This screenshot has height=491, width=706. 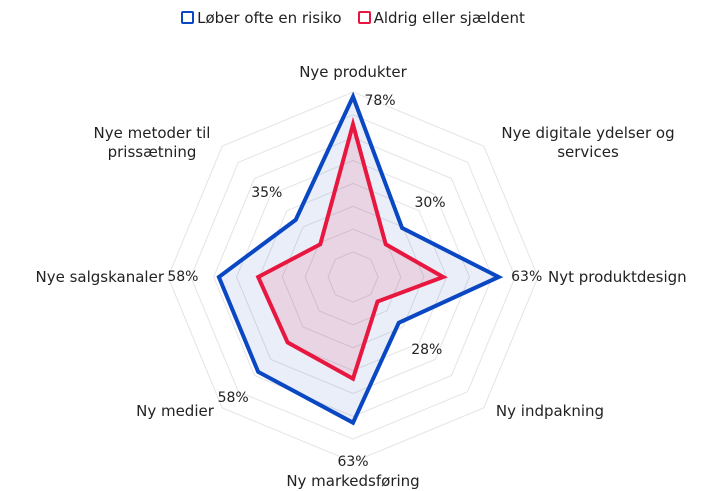 What do you see at coordinates (269, 18) in the screenshot?
I see `legend-text: Løber ofte en risiko` at bounding box center [269, 18].